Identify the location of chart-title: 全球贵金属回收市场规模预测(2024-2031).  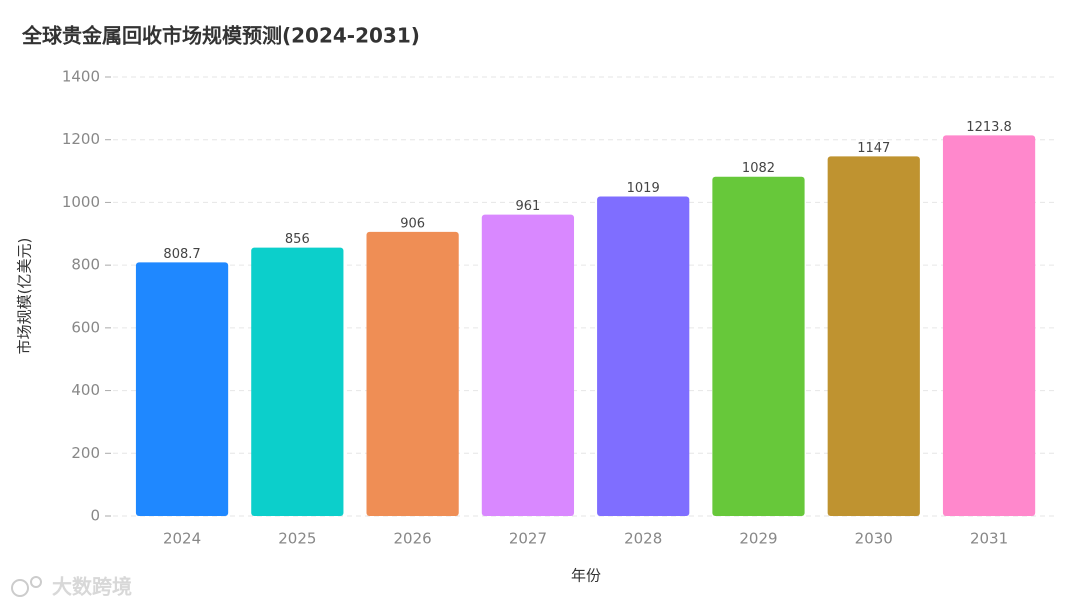
(220, 36).